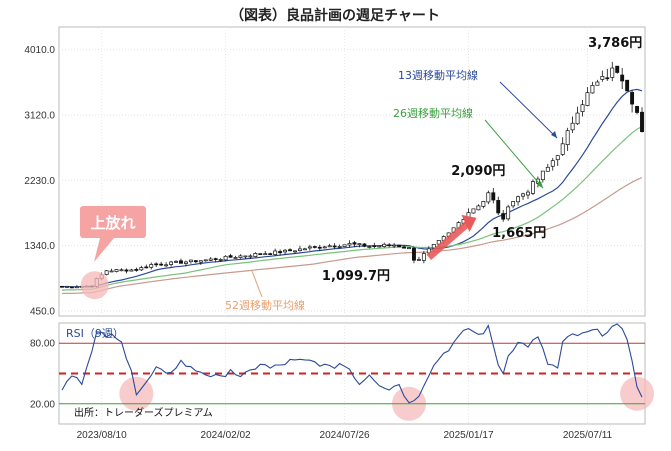  I want to click on x-tick-label: 2024/02/02, so click(226, 435).